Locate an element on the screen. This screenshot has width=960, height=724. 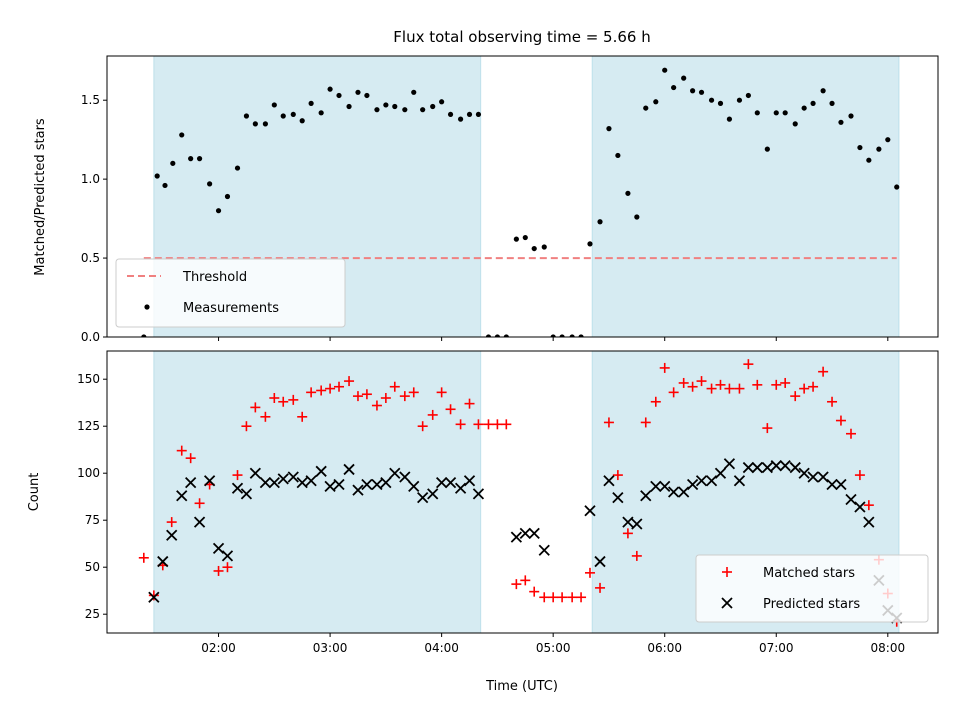
xtick-label: 05:00 is located at coordinates (553, 648).